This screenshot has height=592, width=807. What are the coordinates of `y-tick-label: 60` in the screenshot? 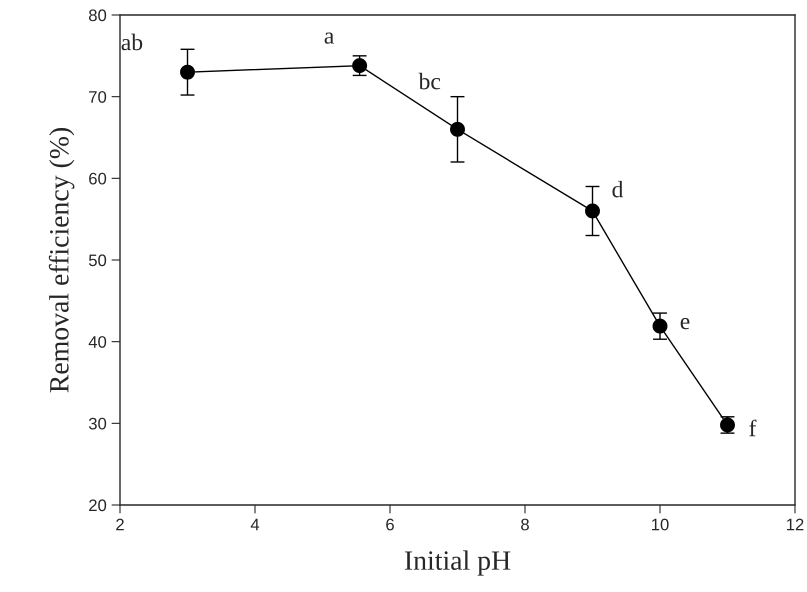 It's located at (97, 178).